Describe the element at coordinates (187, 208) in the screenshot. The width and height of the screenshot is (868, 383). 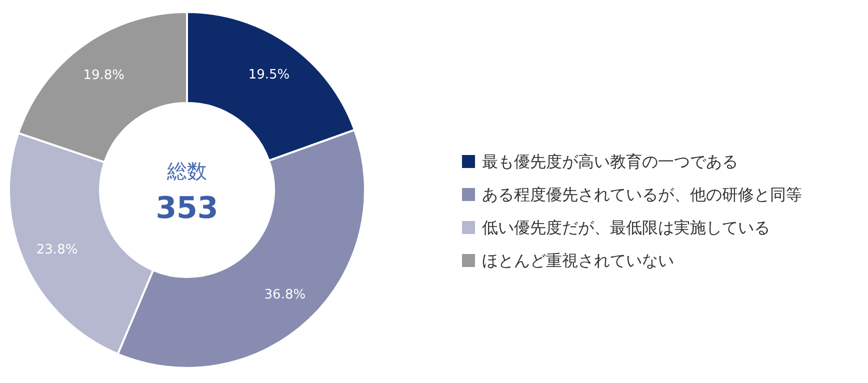
I see `text: 353` at that location.